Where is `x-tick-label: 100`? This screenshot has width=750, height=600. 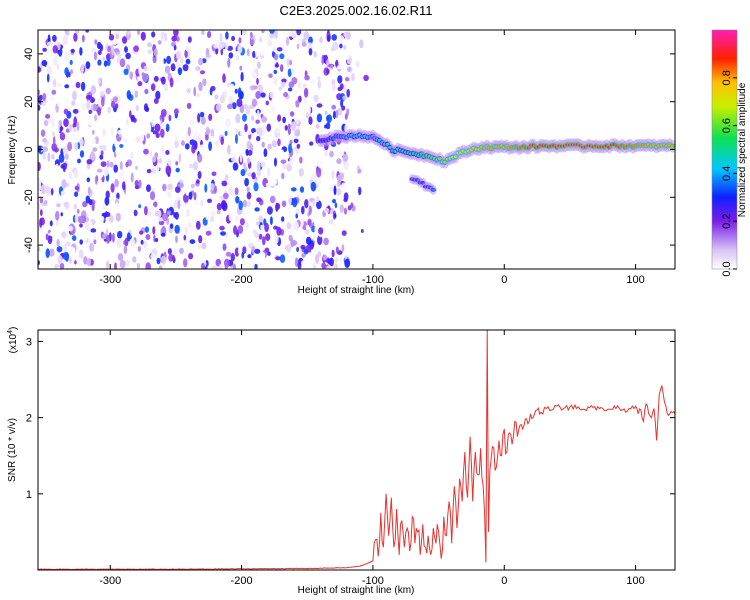
x-tick-label: 100 is located at coordinates (635, 280).